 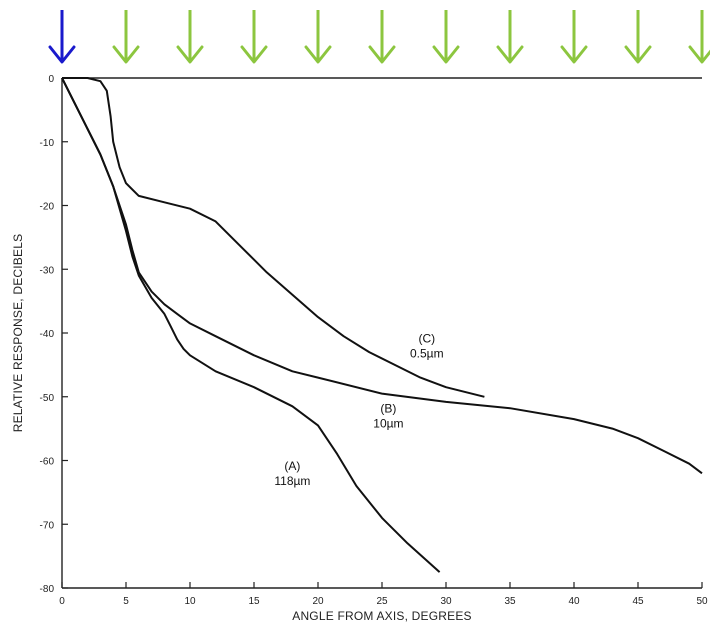 What do you see at coordinates (190, 601) in the screenshot?
I see `x-tick-label: 10` at bounding box center [190, 601].